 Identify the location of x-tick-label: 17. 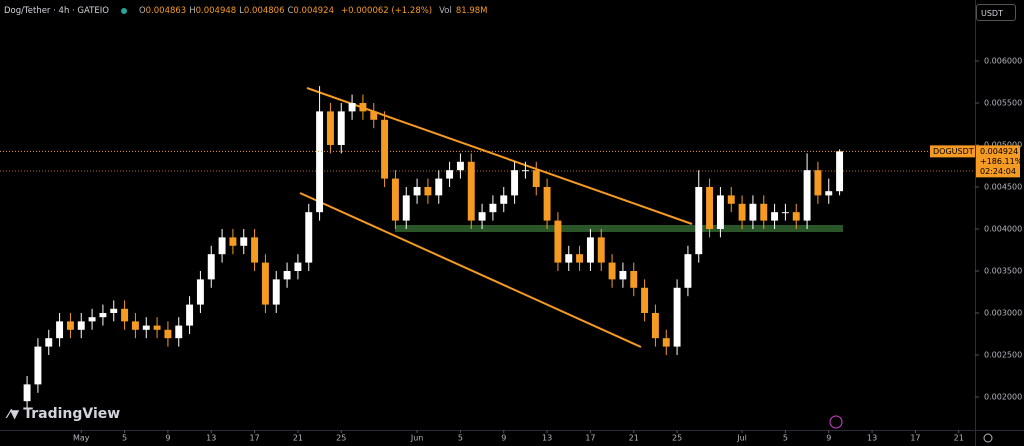
(915, 438).